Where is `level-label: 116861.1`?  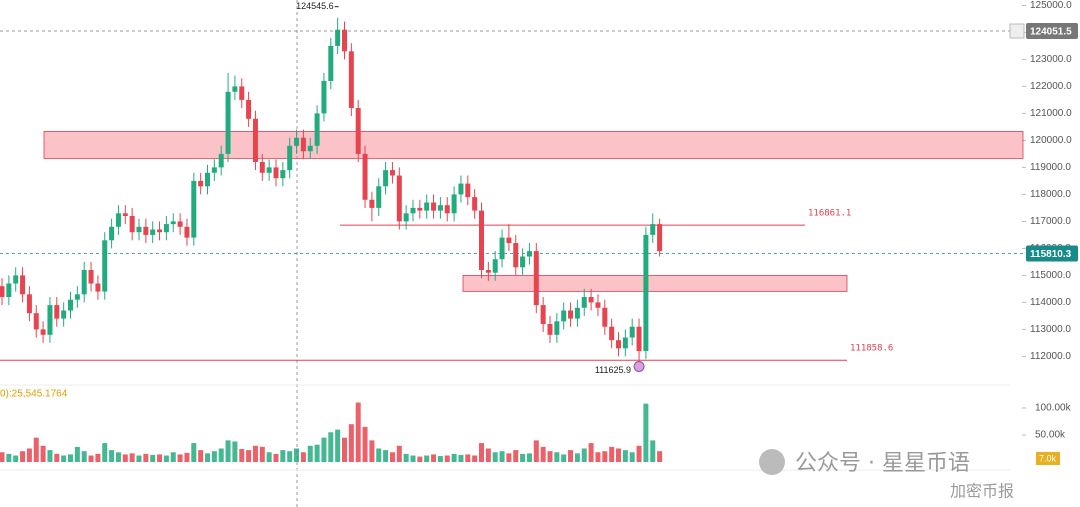
level-label: 116861.1 is located at coordinates (829, 214).